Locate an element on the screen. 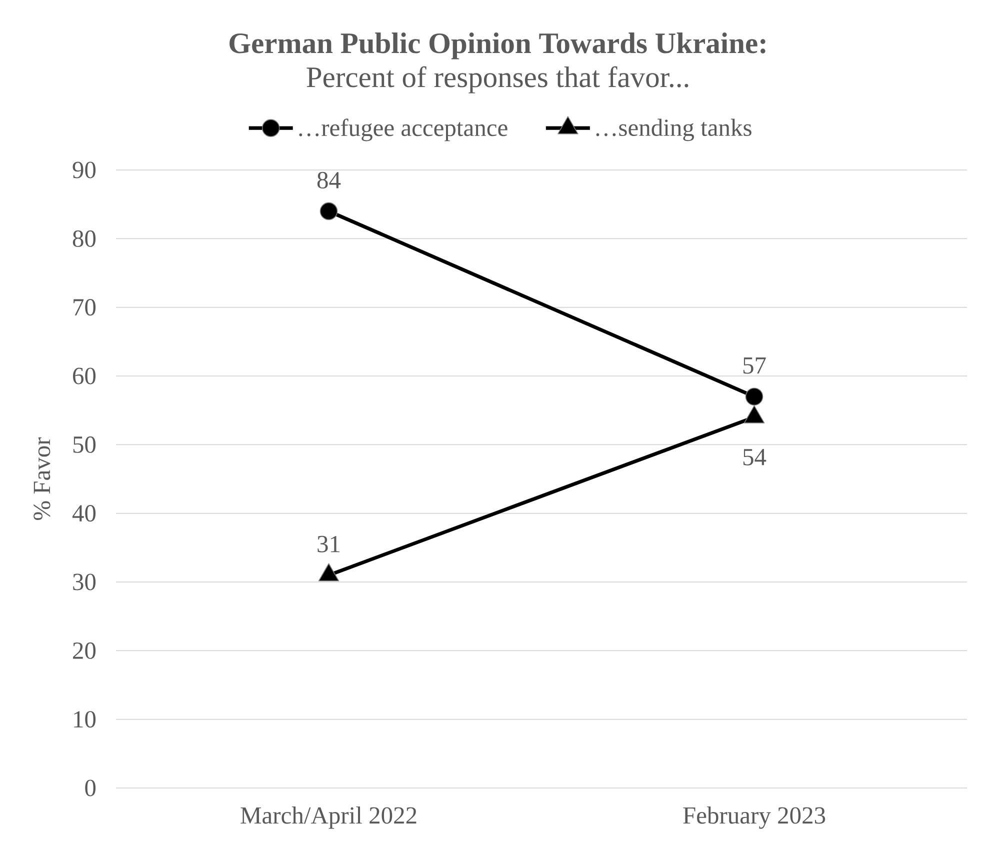 The width and height of the screenshot is (981, 841). y-axis-title: % Favor is located at coordinates (42, 478).